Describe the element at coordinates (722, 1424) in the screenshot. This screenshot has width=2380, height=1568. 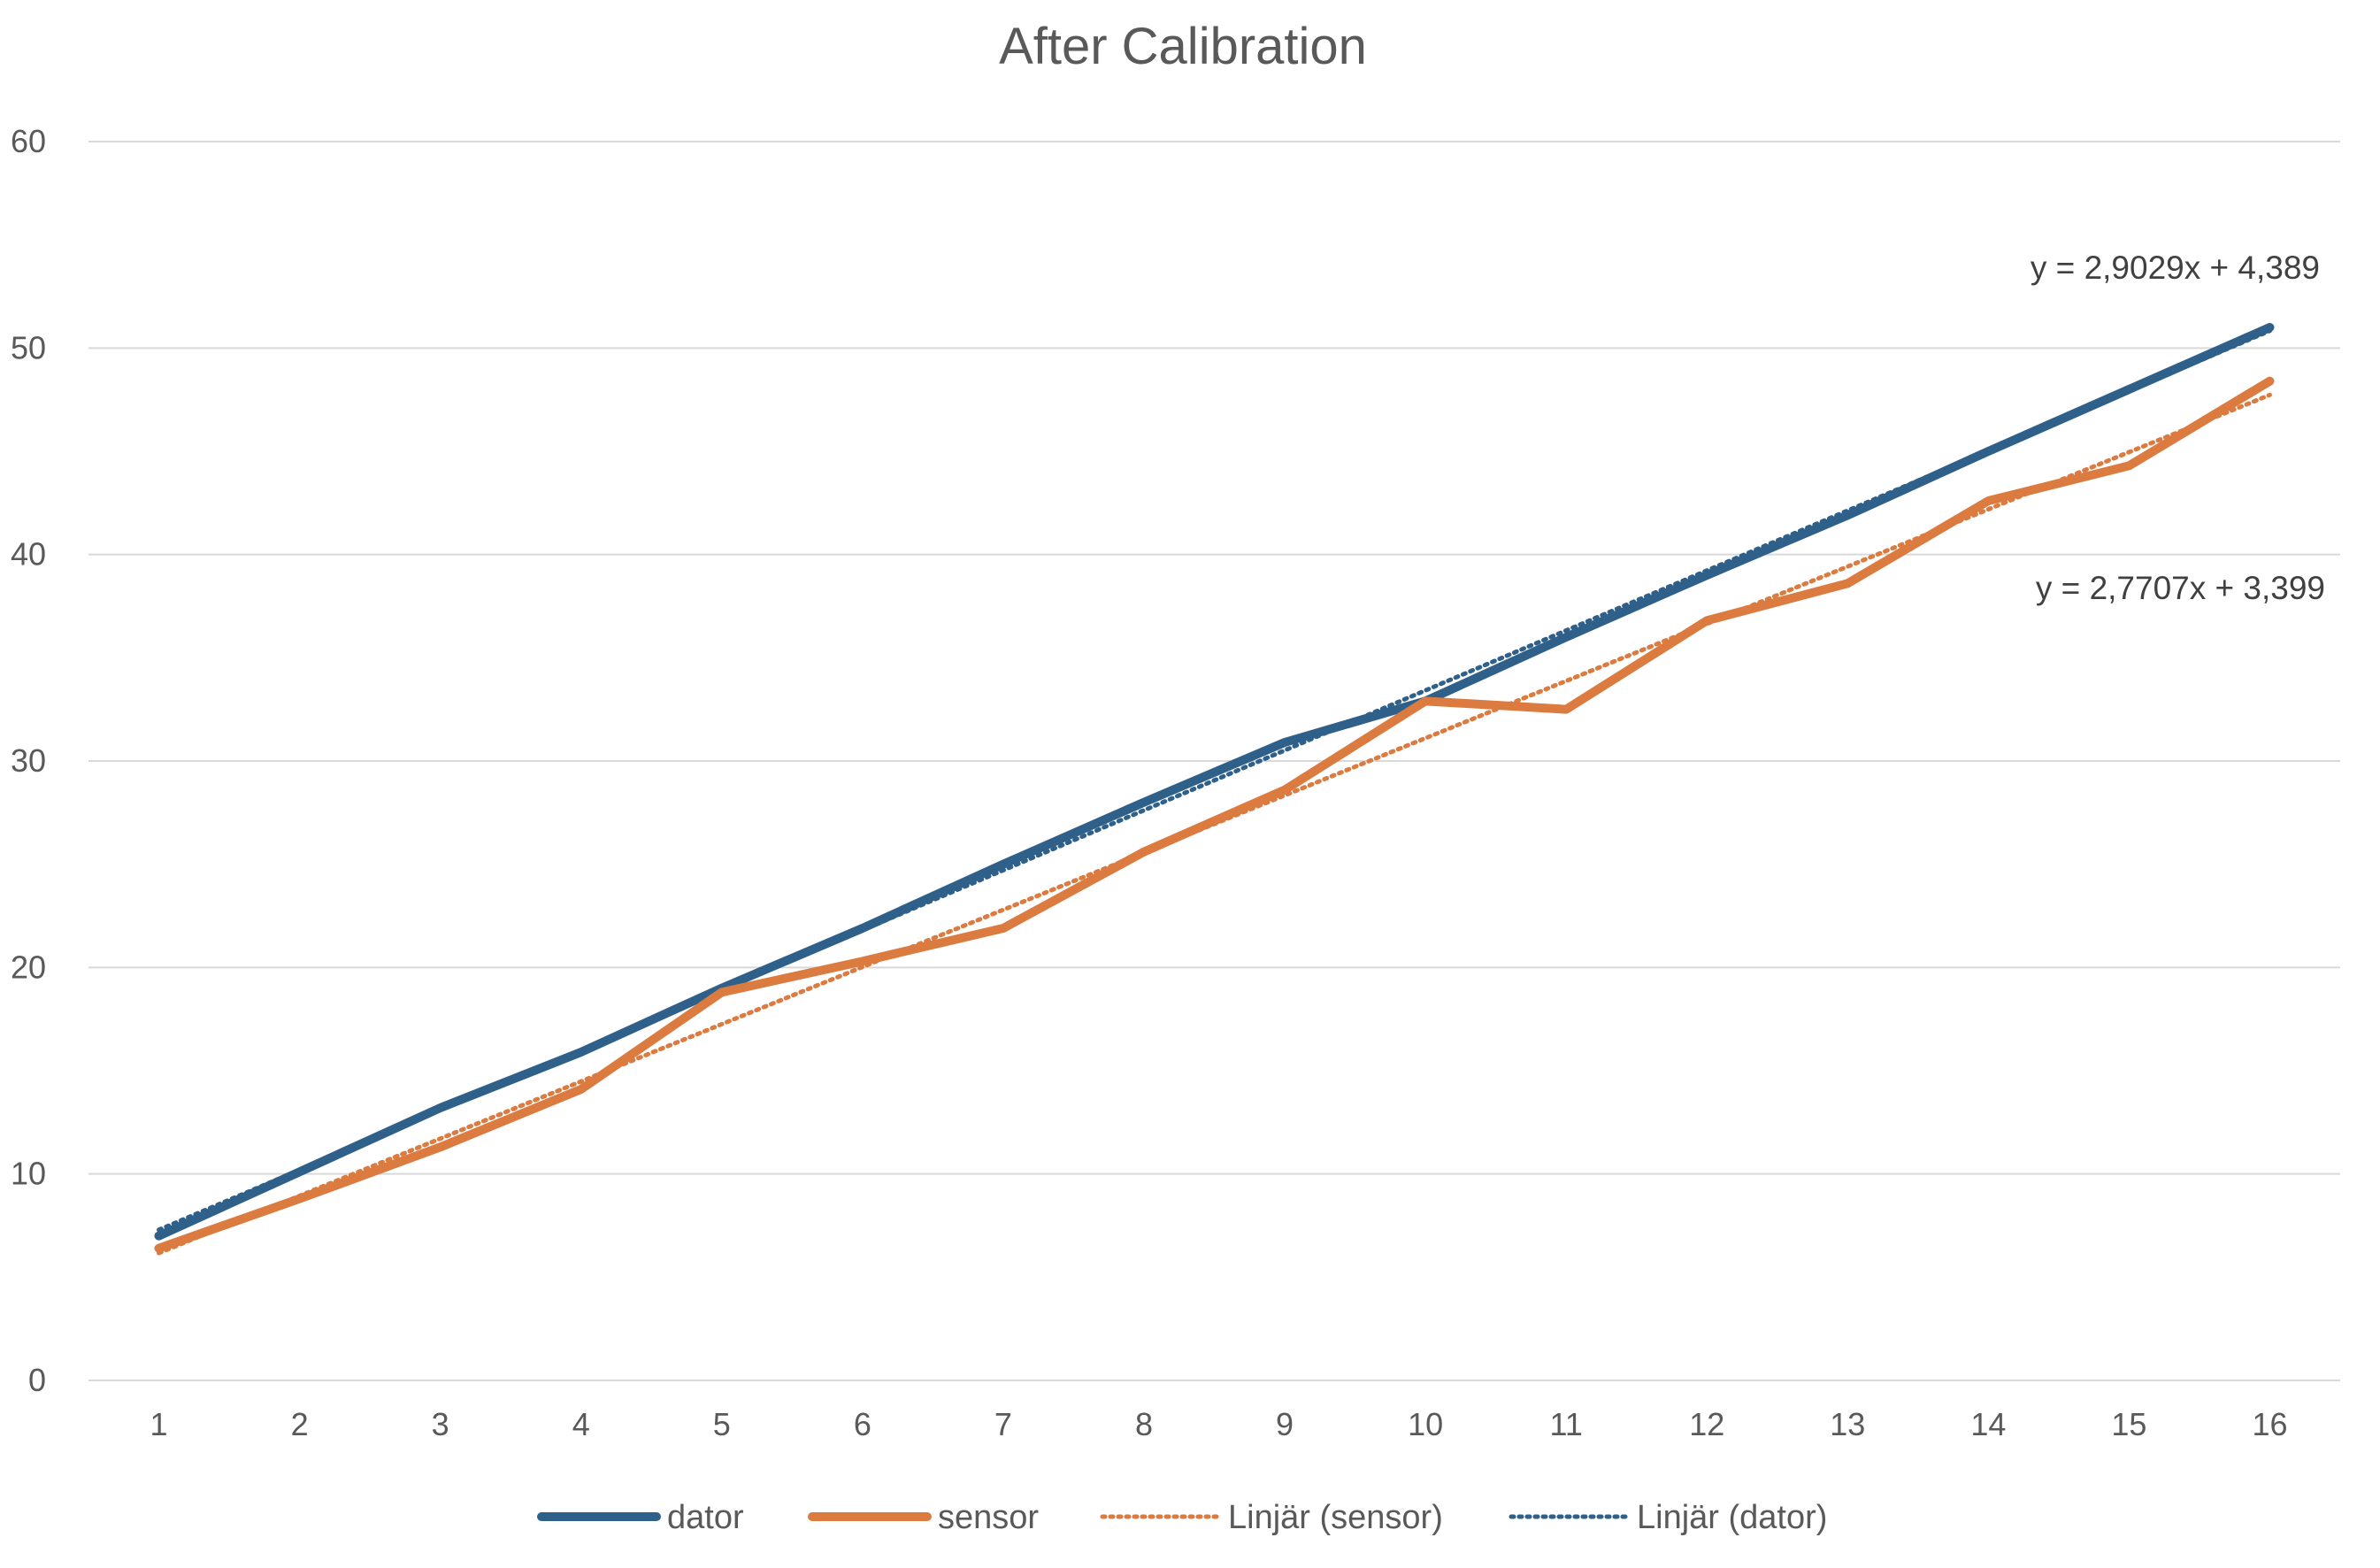
I see `x-tick-label: 5` at that location.